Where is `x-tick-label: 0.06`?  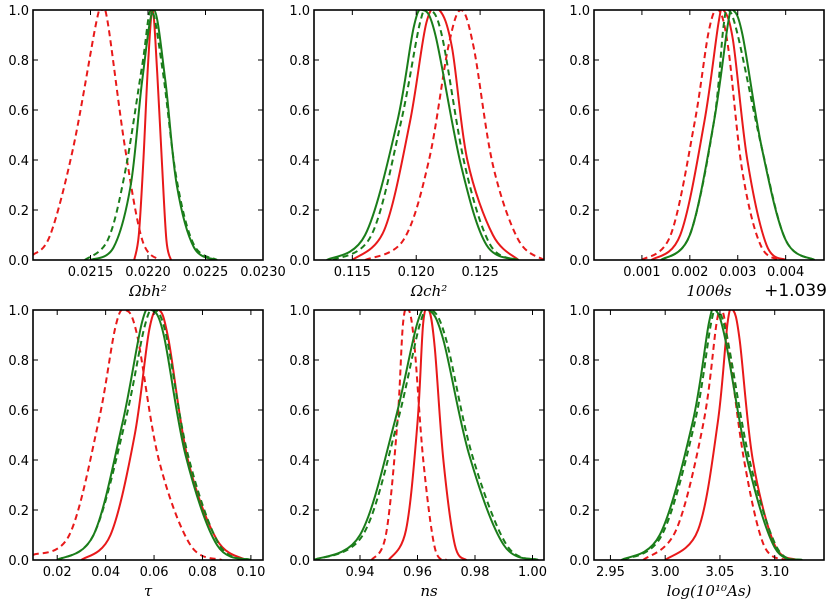
x-tick-label: 0.06 is located at coordinates (154, 572).